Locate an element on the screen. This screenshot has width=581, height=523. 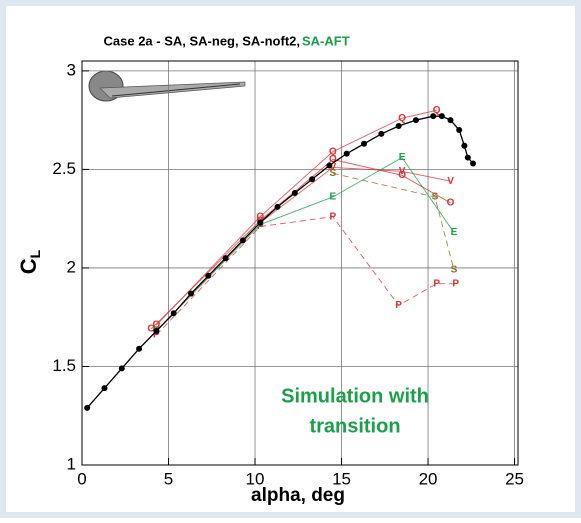
aircraft-icon is located at coordinates (167, 86).